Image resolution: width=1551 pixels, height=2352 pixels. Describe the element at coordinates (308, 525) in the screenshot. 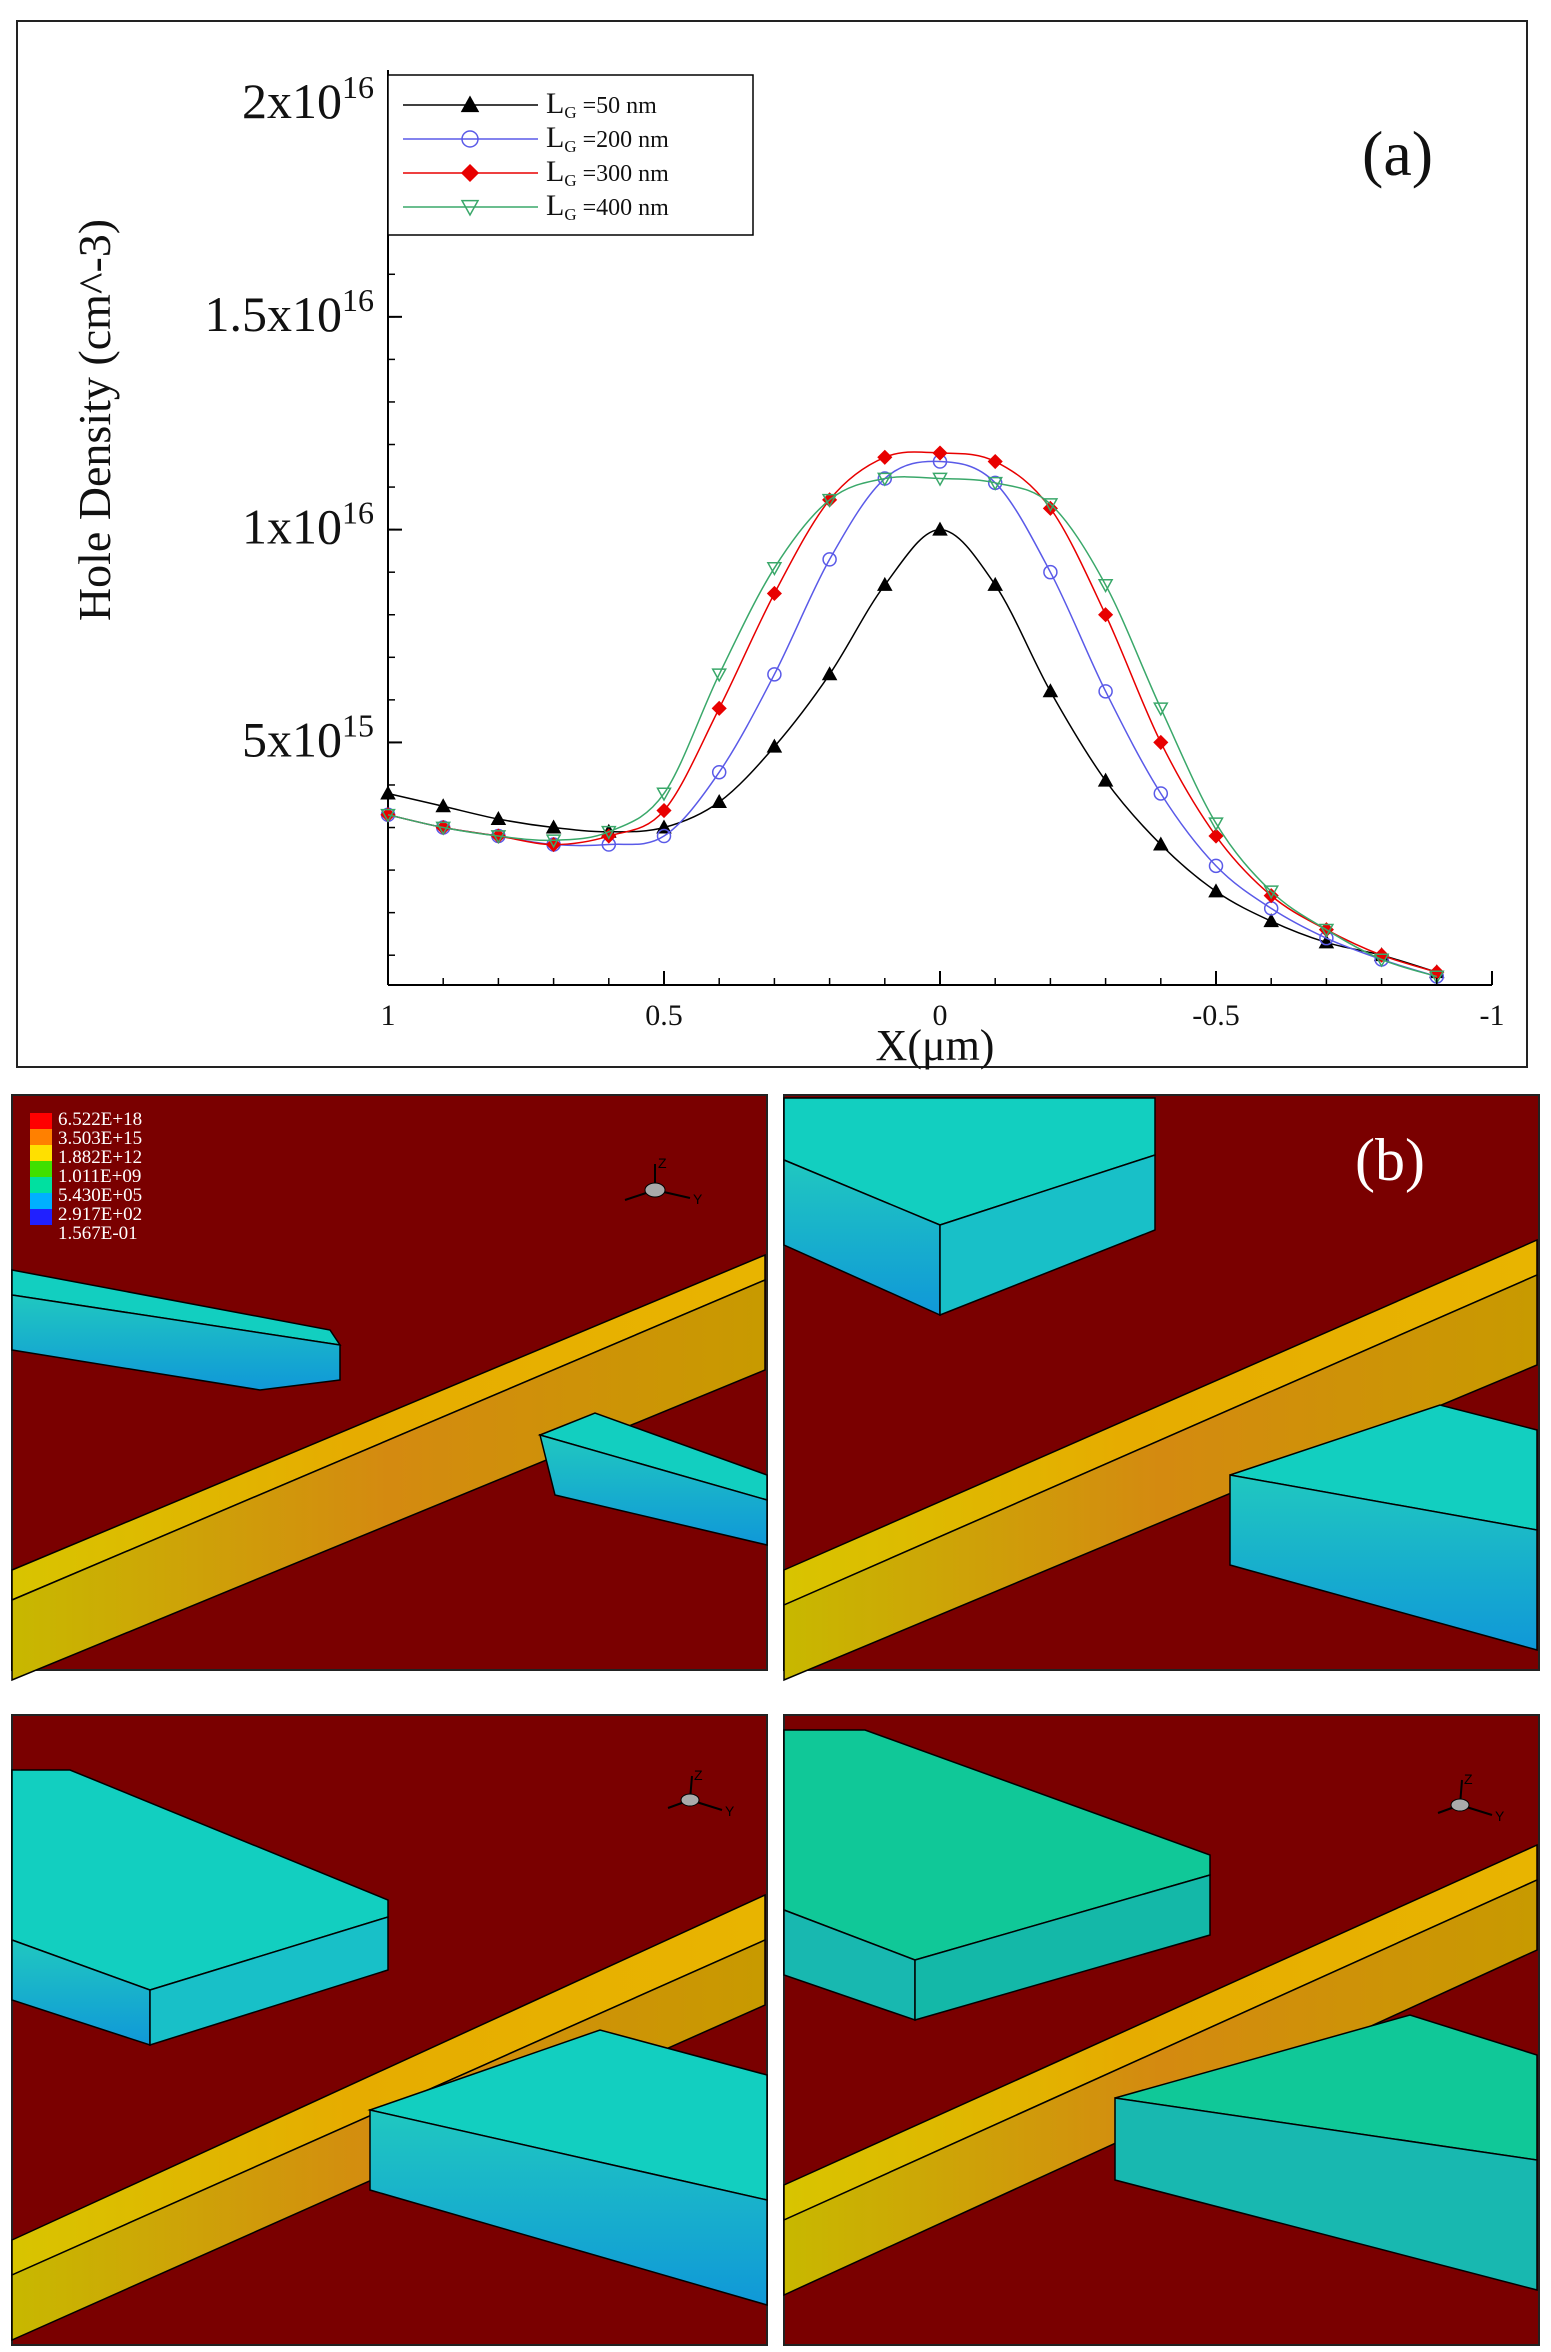

I see `y-tick-label: 1x10¹⁶` at that location.